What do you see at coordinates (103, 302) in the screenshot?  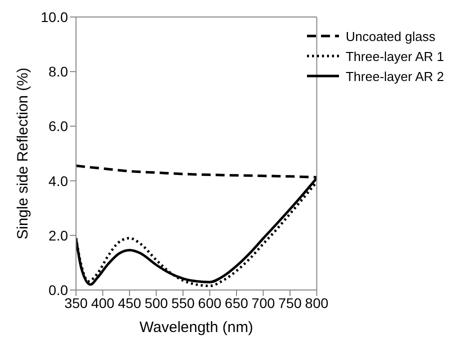 I see `x-tick-label: 400` at bounding box center [103, 302].